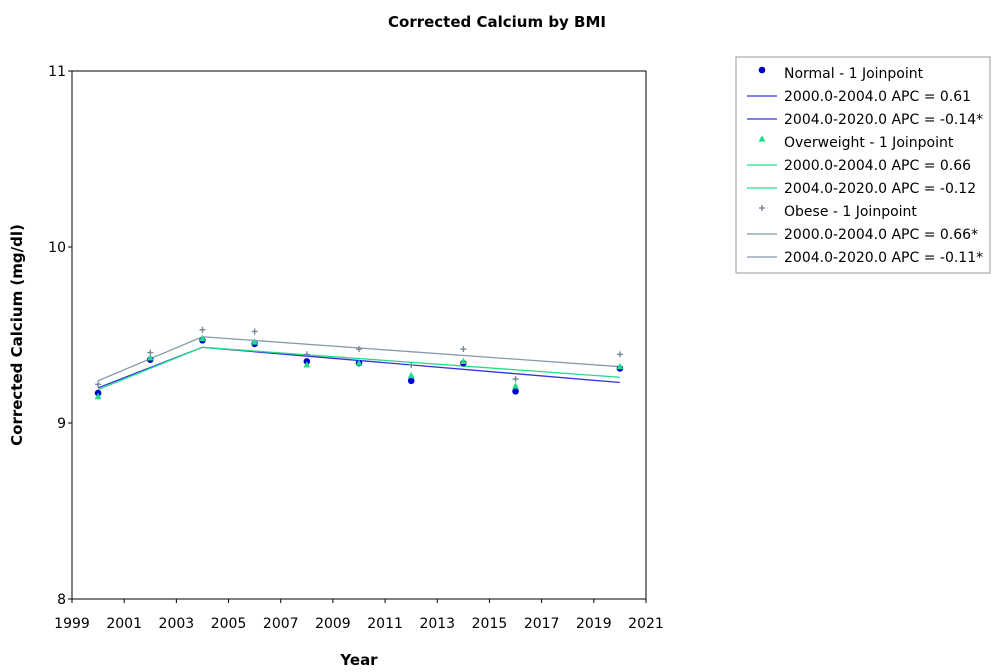 The width and height of the screenshot is (995, 672). I want to click on x-tick-label: 2013, so click(437, 624).